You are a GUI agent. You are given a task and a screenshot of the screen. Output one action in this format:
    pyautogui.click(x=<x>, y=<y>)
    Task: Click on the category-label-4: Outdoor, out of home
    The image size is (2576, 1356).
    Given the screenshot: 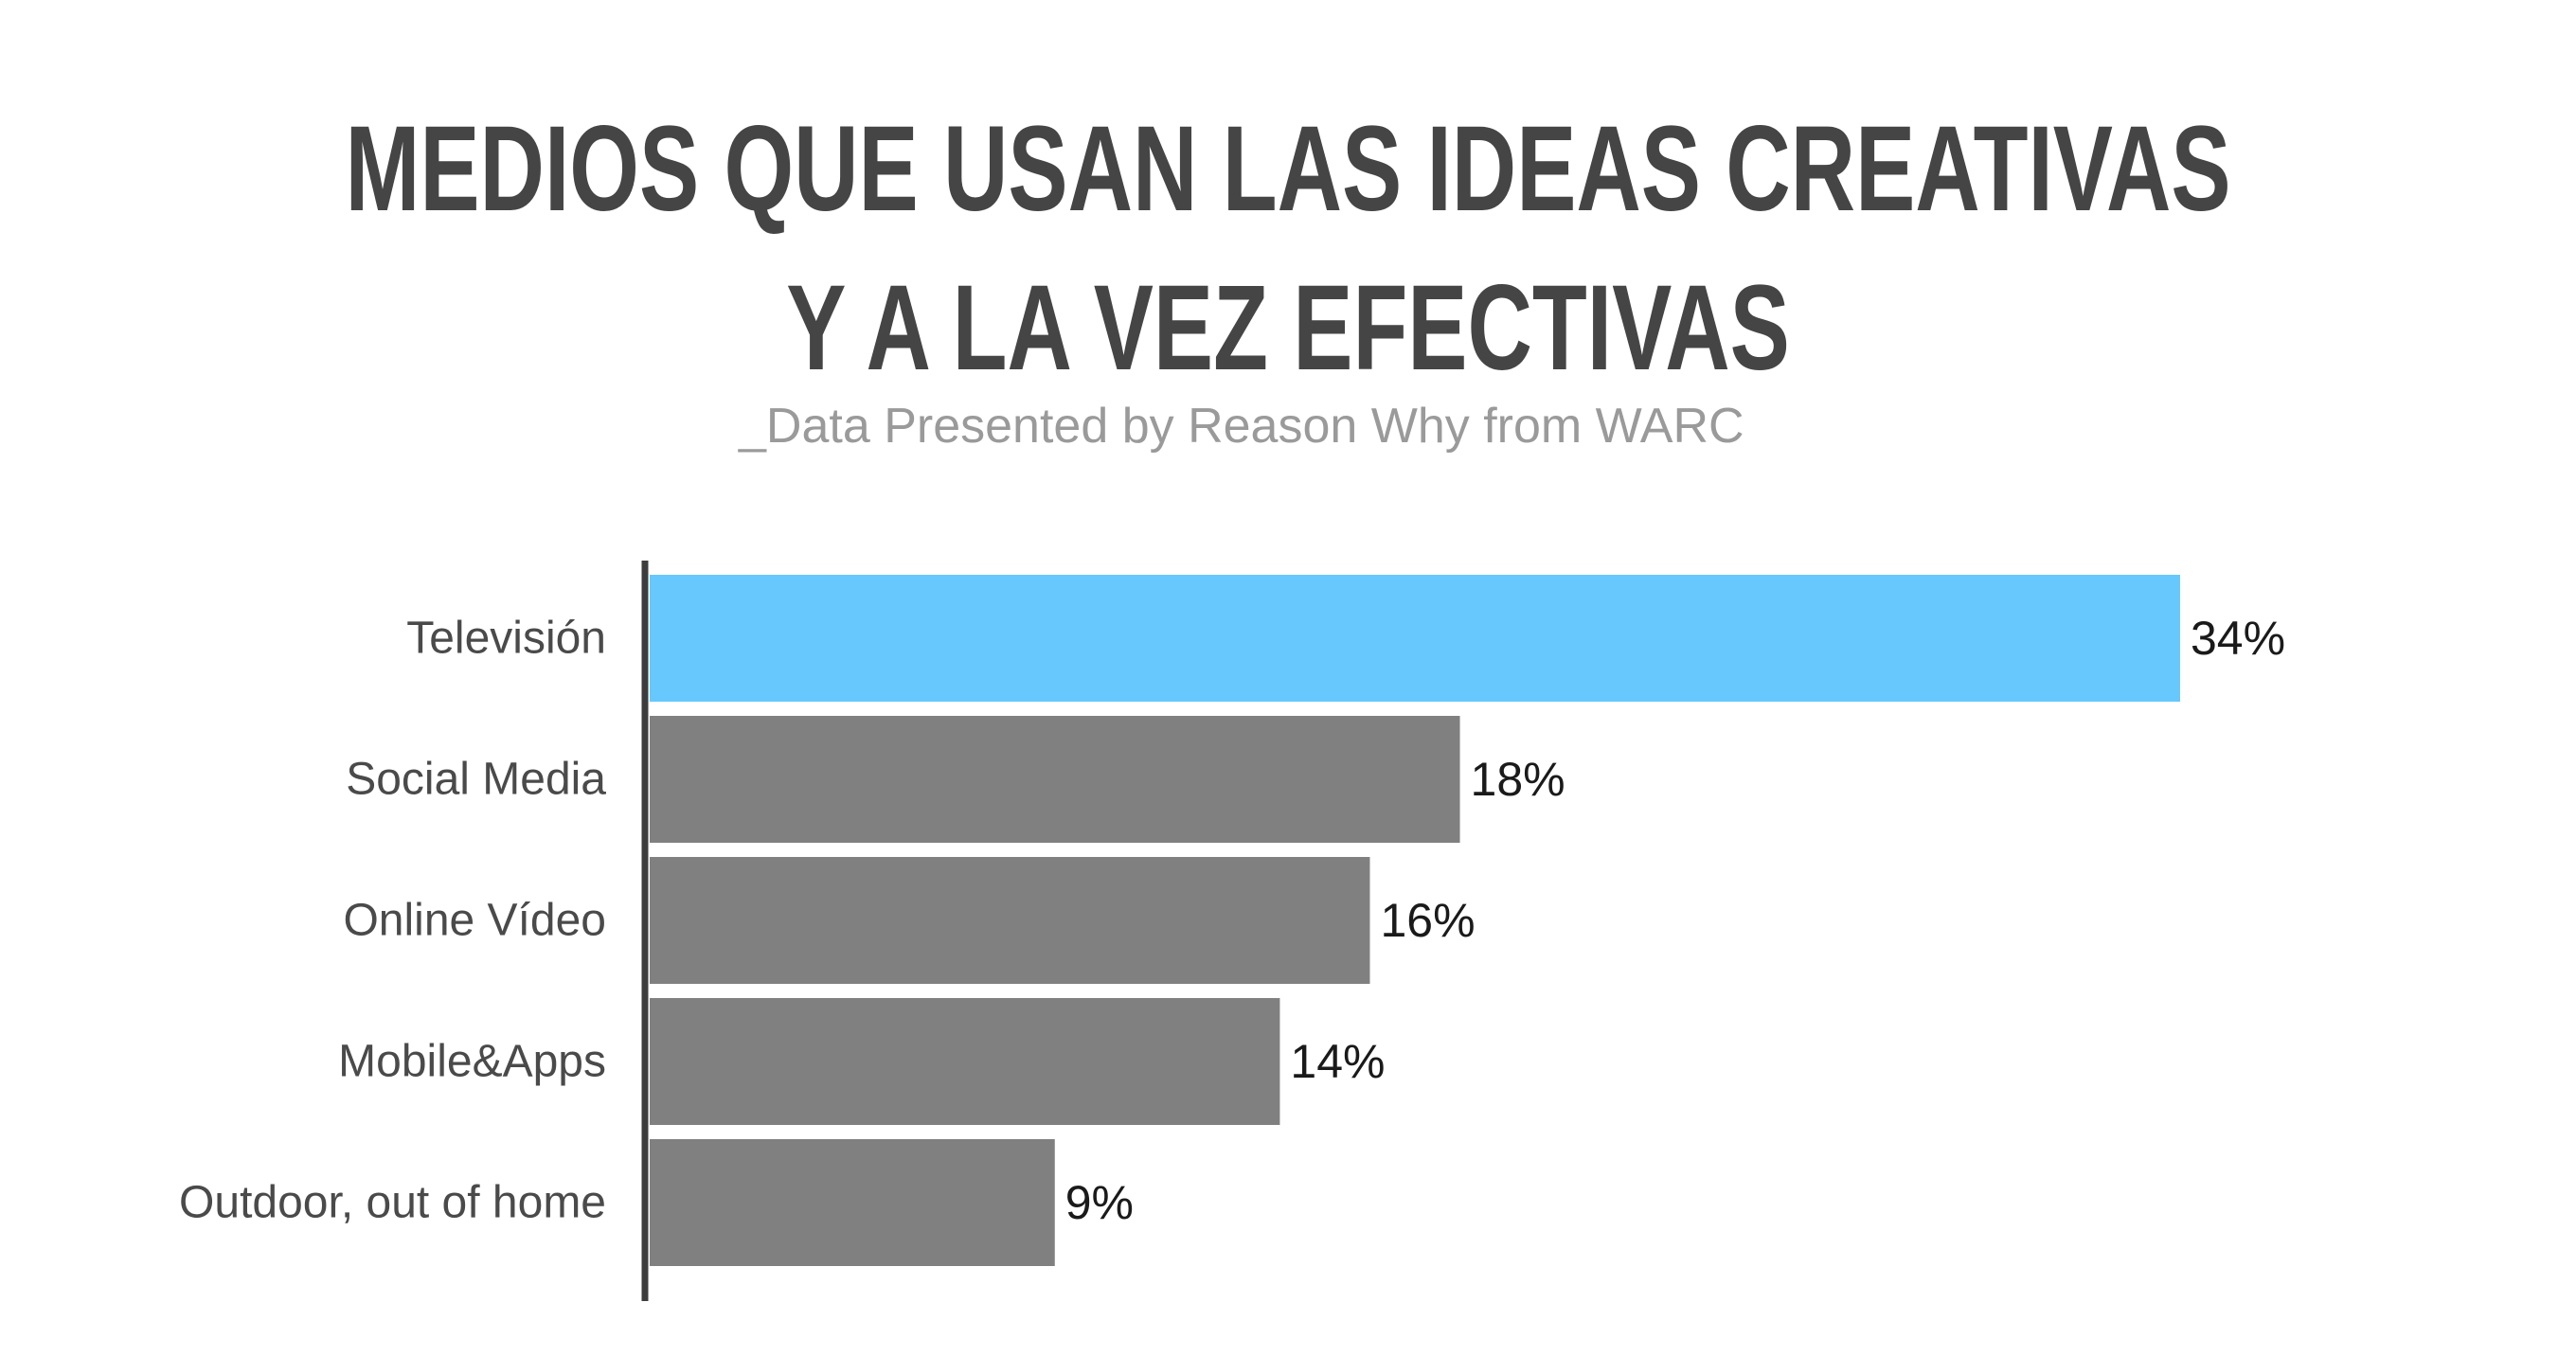 What is the action you would take?
    pyautogui.click(x=392, y=1203)
    